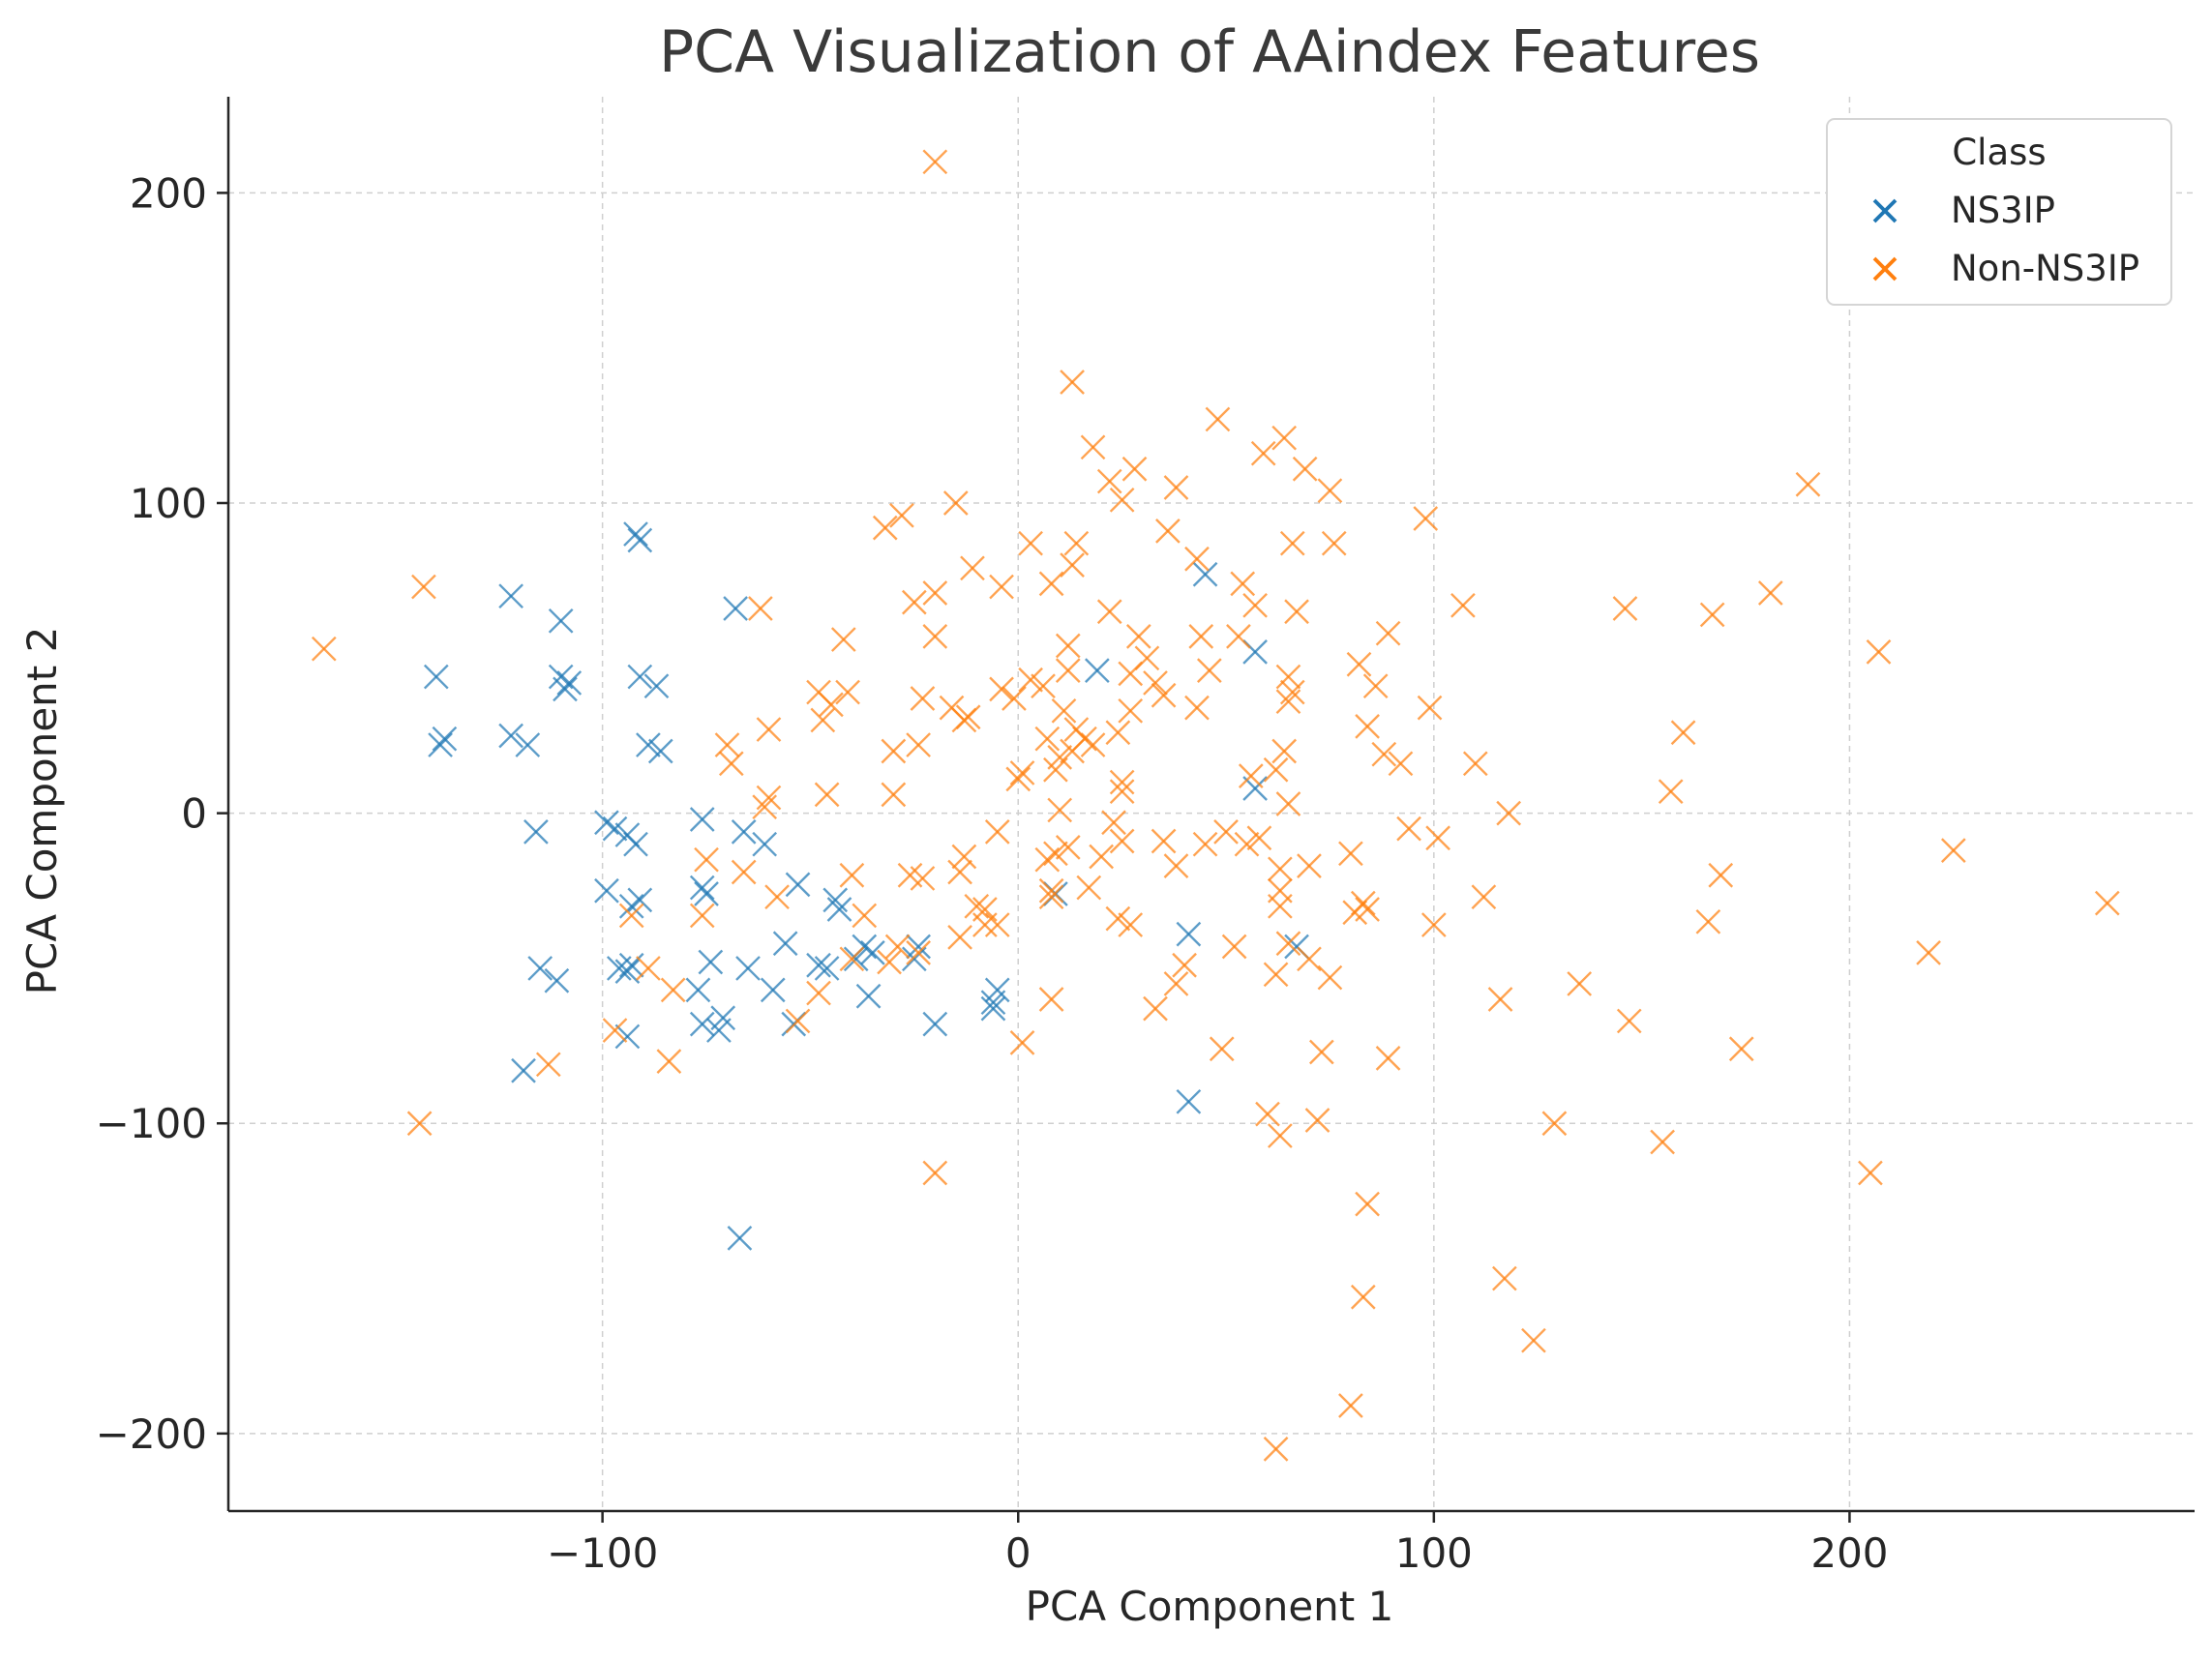 The width and height of the screenshot is (2212, 1661). I want to click on y-tick-label: 200, so click(168, 193).